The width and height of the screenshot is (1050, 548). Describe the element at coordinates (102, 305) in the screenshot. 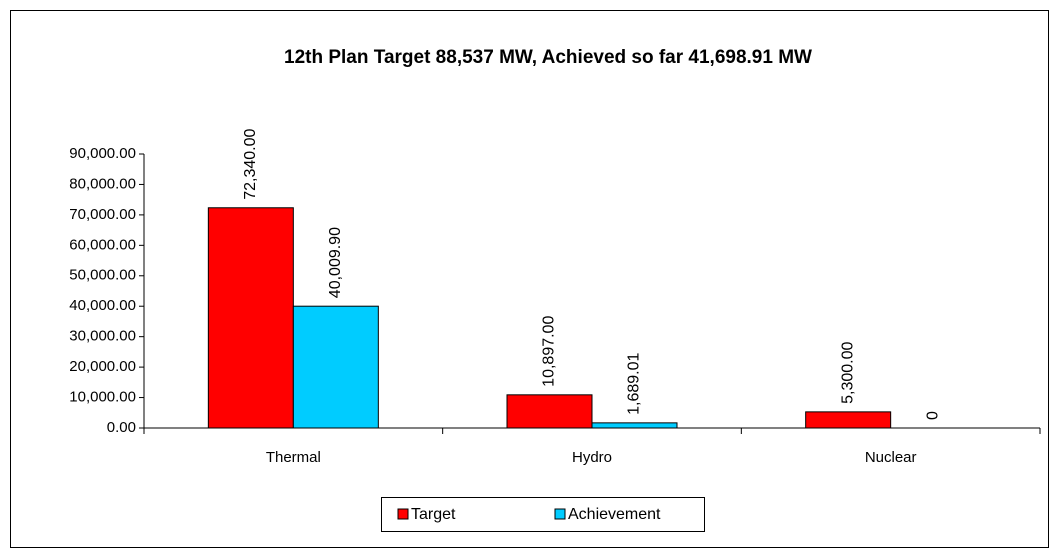

I see `y-tick-label: 40,000.00` at that location.